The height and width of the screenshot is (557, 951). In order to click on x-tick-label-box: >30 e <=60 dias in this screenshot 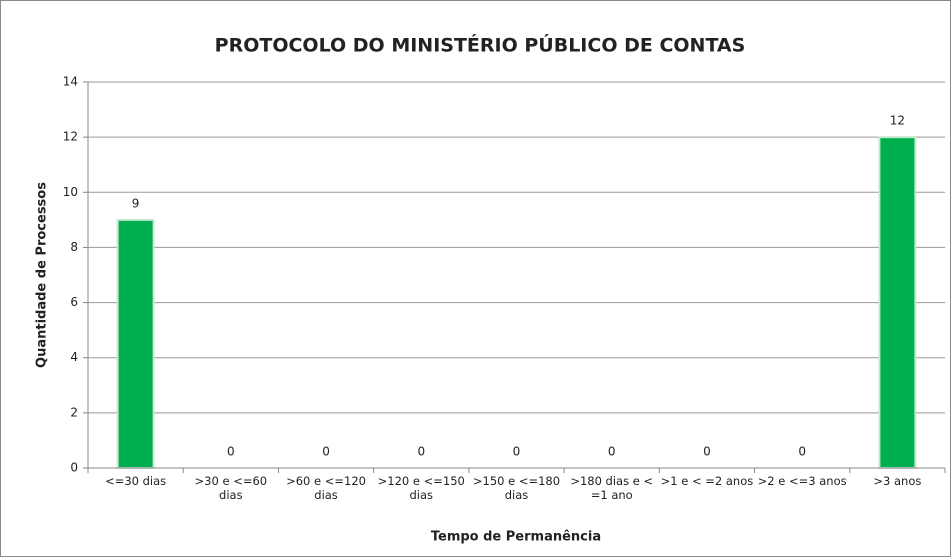, I will do `click(231, 488)`.